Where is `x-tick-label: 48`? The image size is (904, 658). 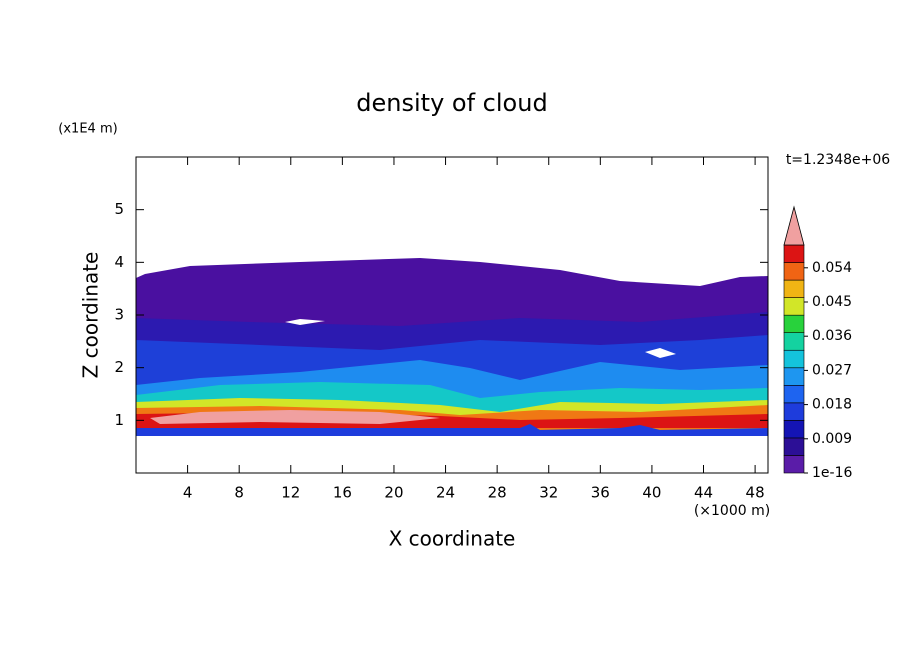
x-tick-label: 48 is located at coordinates (755, 493).